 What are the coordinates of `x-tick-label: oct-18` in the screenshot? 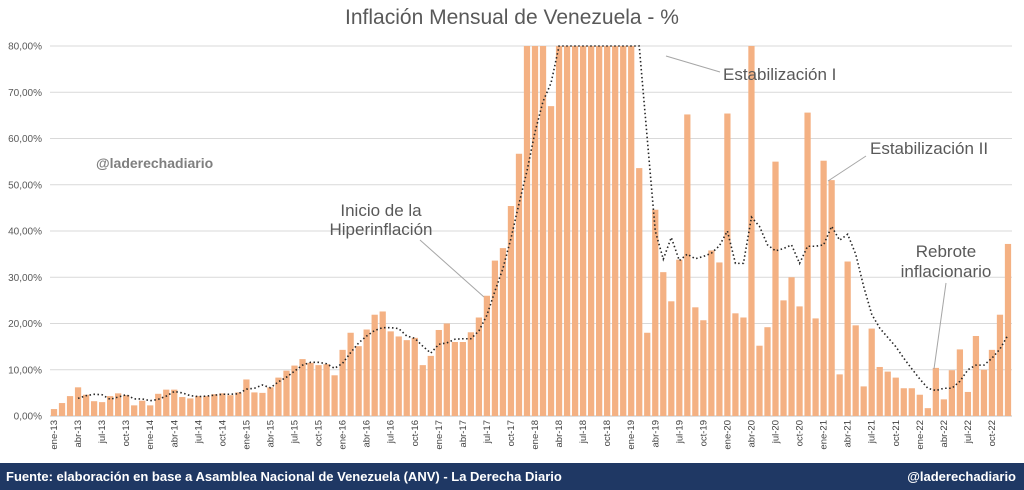 It's located at (607, 433).